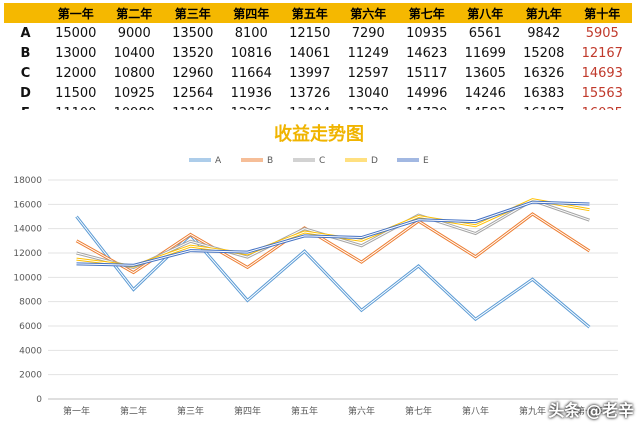 Image resolution: width=640 pixels, height=425 pixels. What do you see at coordinates (76, 33) in the screenshot?
I see `table-cell: 15000` at bounding box center [76, 33].